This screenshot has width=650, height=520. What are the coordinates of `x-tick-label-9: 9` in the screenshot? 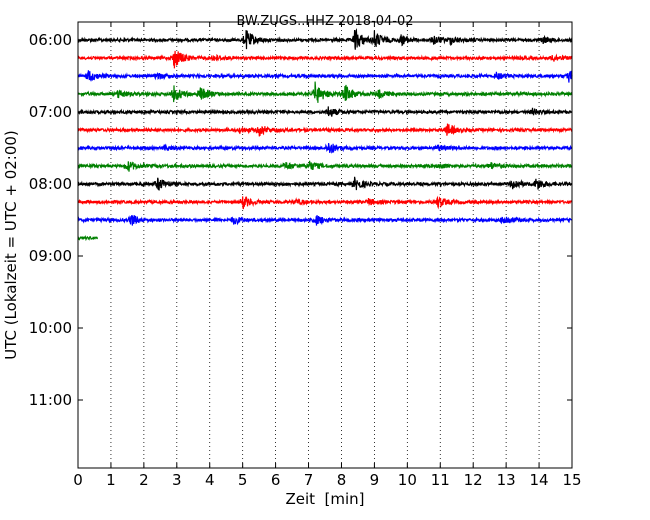 It's located at (375, 480).